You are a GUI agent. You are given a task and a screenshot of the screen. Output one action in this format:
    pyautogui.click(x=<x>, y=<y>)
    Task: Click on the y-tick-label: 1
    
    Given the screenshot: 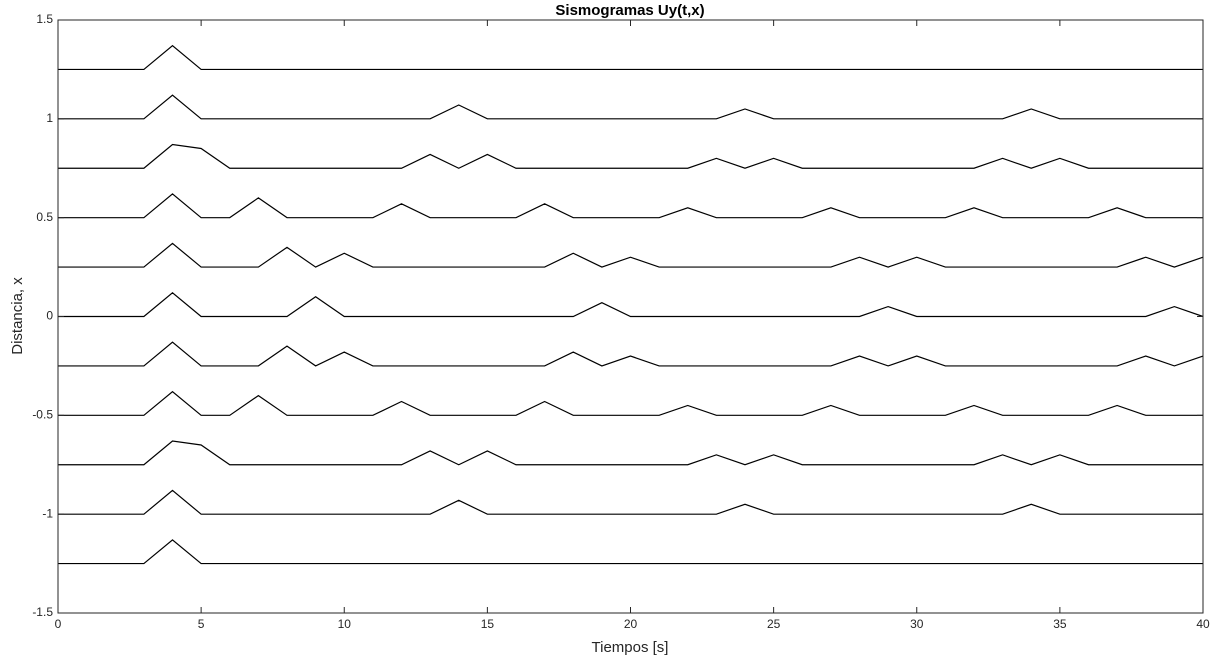 What is the action you would take?
    pyautogui.click(x=49, y=118)
    